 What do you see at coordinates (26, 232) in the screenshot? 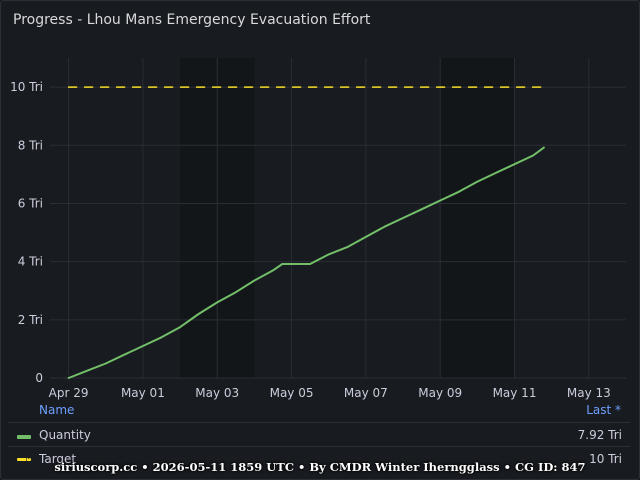
I see `y-axis: 0 2 Tri 4 Tri 6 Tri 8 Tri 10 Tri` at bounding box center [26, 232].